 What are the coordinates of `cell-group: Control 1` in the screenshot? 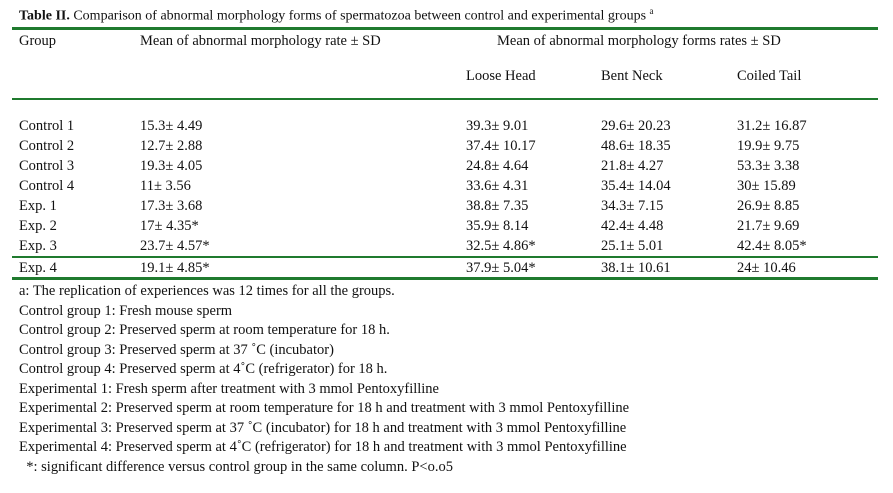 It's located at (47, 126).